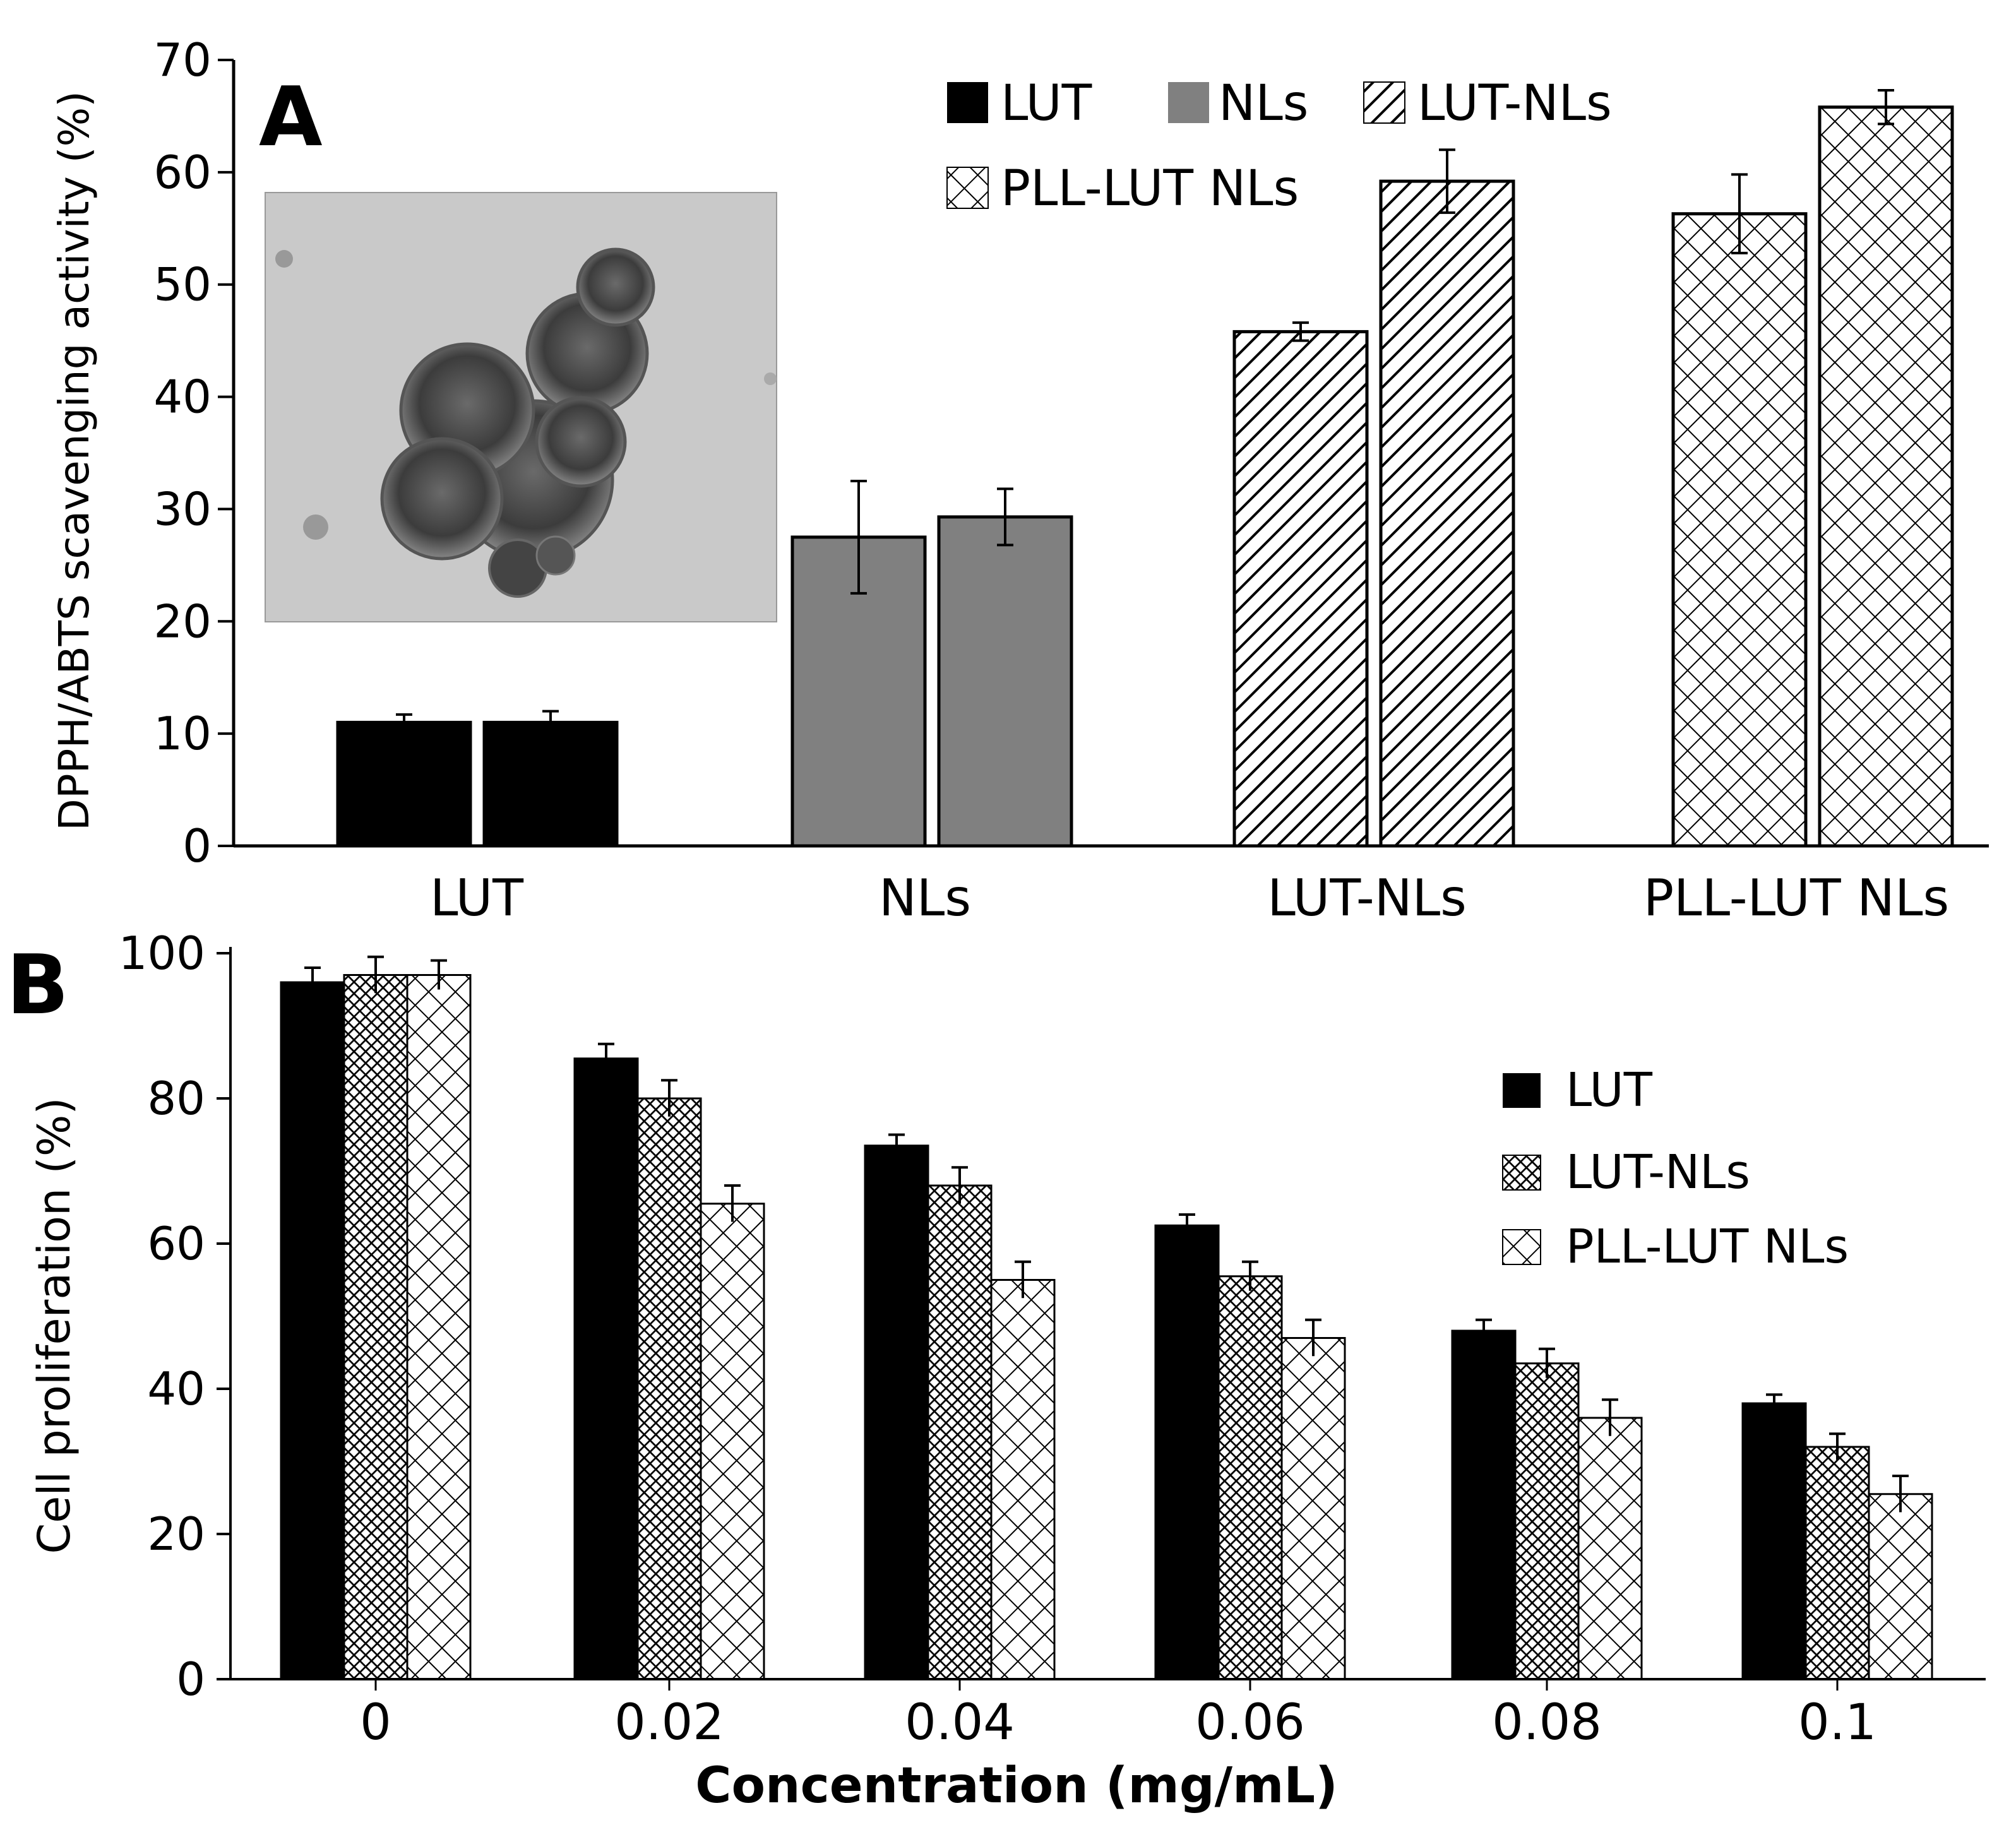 This screenshot has width=2016, height=1837. What do you see at coordinates (193, 452) in the screenshot?
I see `panel-a-y-ticks: 0 10 20 30 40 50 60 70` at bounding box center [193, 452].